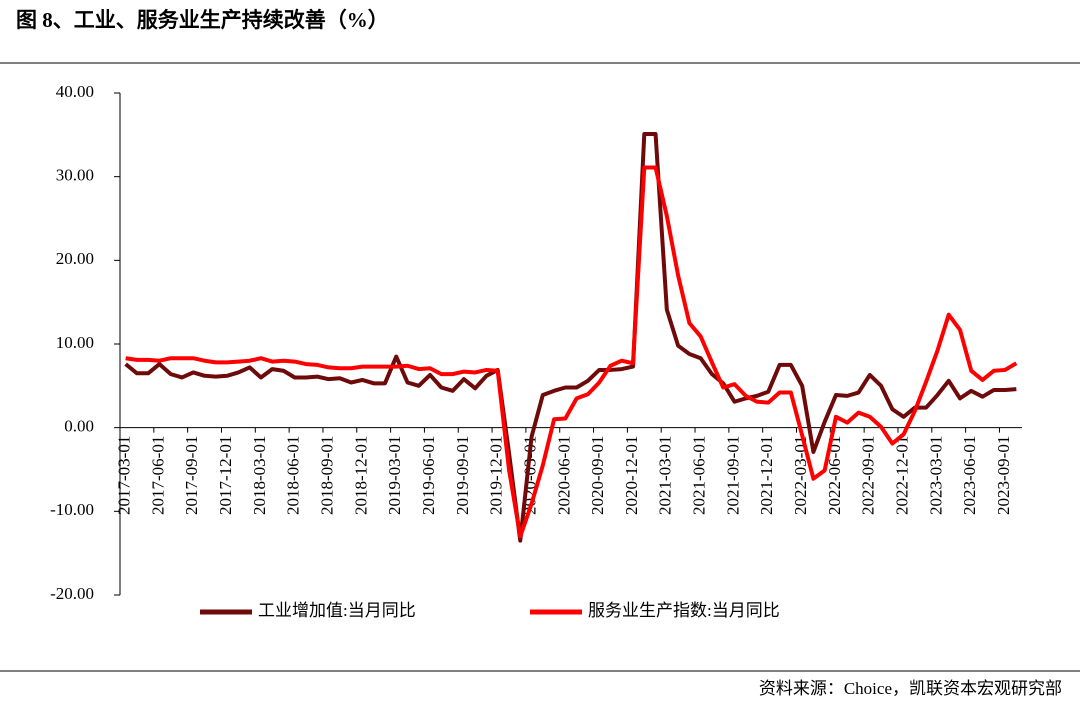  I want to click on x-tick-label: 2021-06-01, so click(699, 475).